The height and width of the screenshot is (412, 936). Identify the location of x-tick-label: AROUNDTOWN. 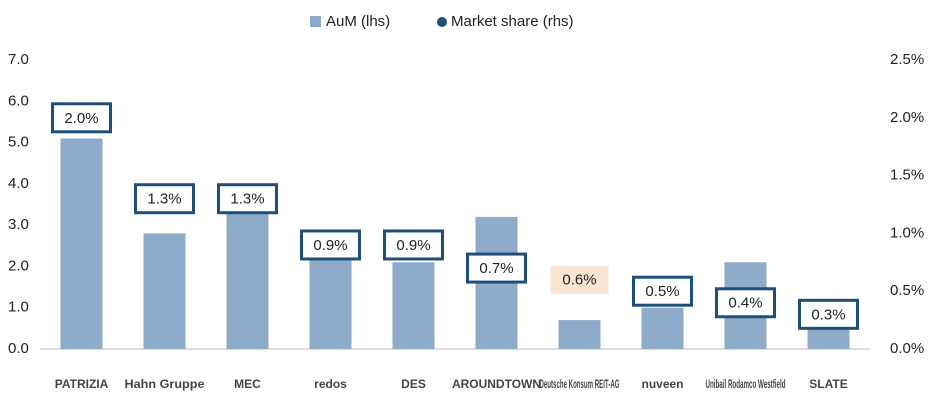
(496, 384).